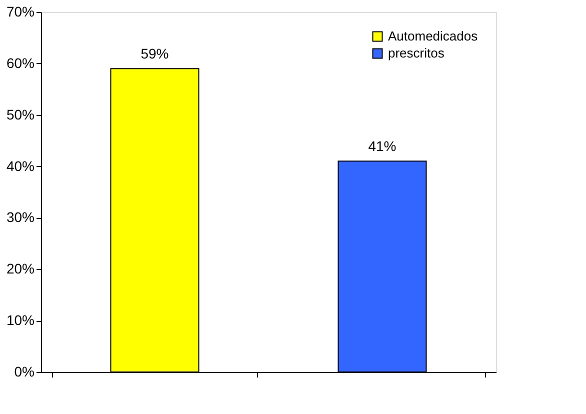 The width and height of the screenshot is (586, 414). I want to click on y-tick-label: 40%, so click(20, 166).